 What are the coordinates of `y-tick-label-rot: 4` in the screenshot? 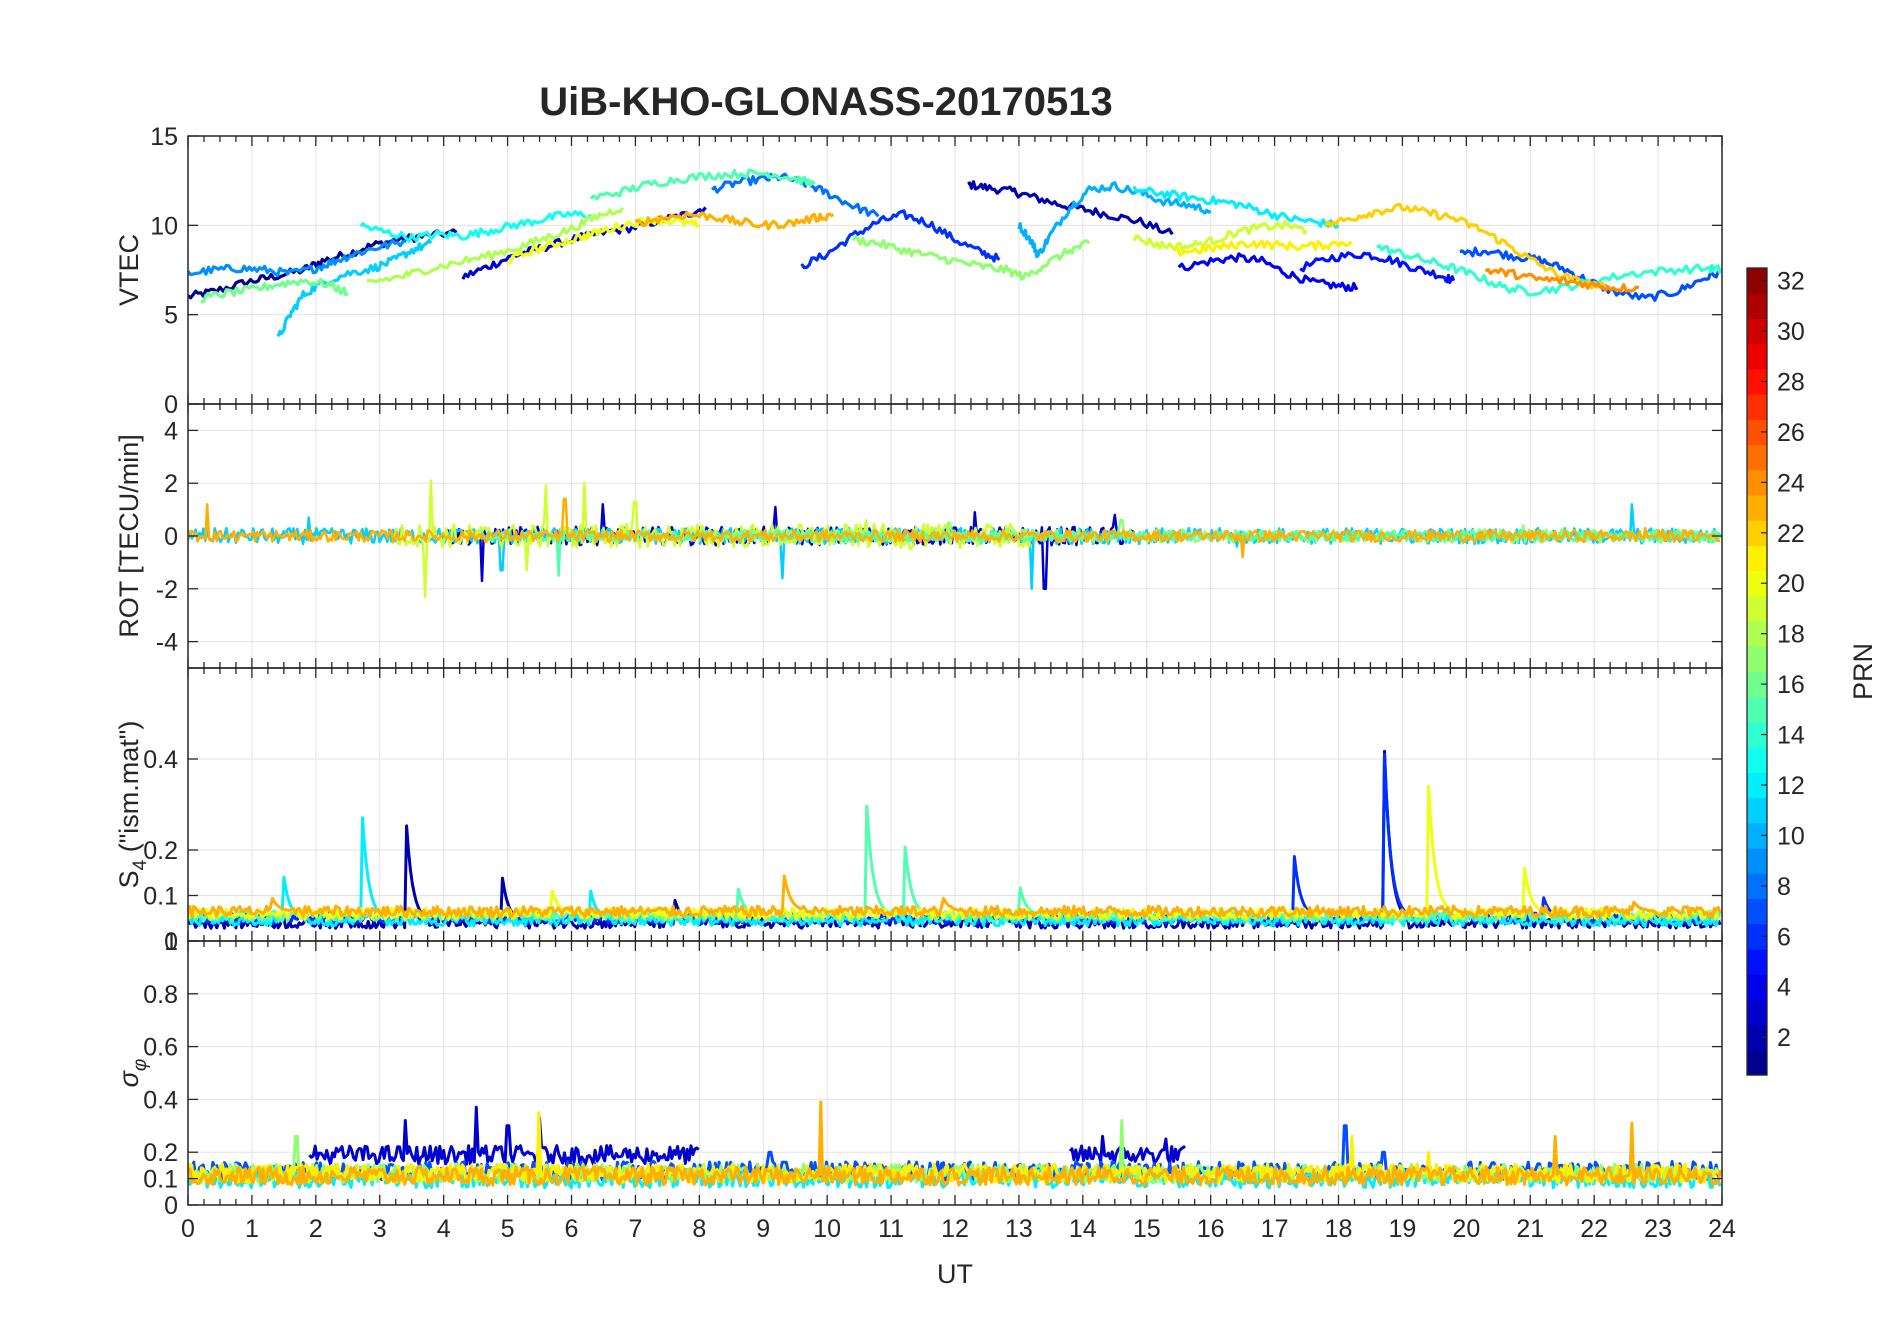 It's located at (171, 431).